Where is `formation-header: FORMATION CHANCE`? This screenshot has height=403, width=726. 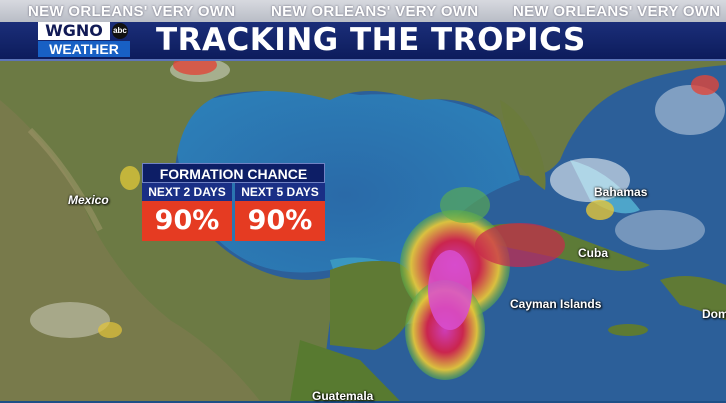 formation-header: FORMATION CHANCE is located at coordinates (233, 173).